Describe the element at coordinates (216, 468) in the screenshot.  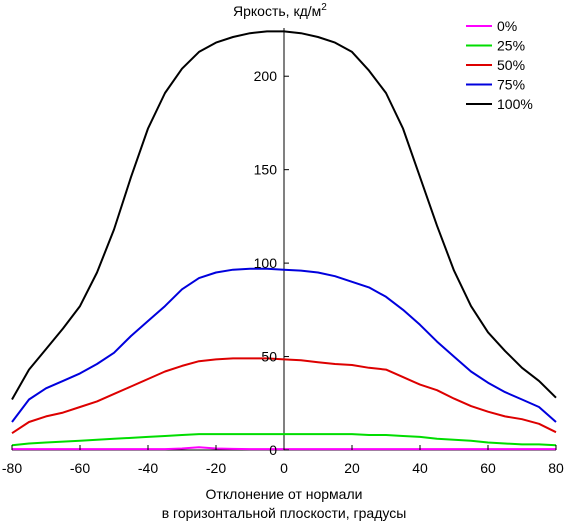
I see `x-tick-label: -20` at that location.